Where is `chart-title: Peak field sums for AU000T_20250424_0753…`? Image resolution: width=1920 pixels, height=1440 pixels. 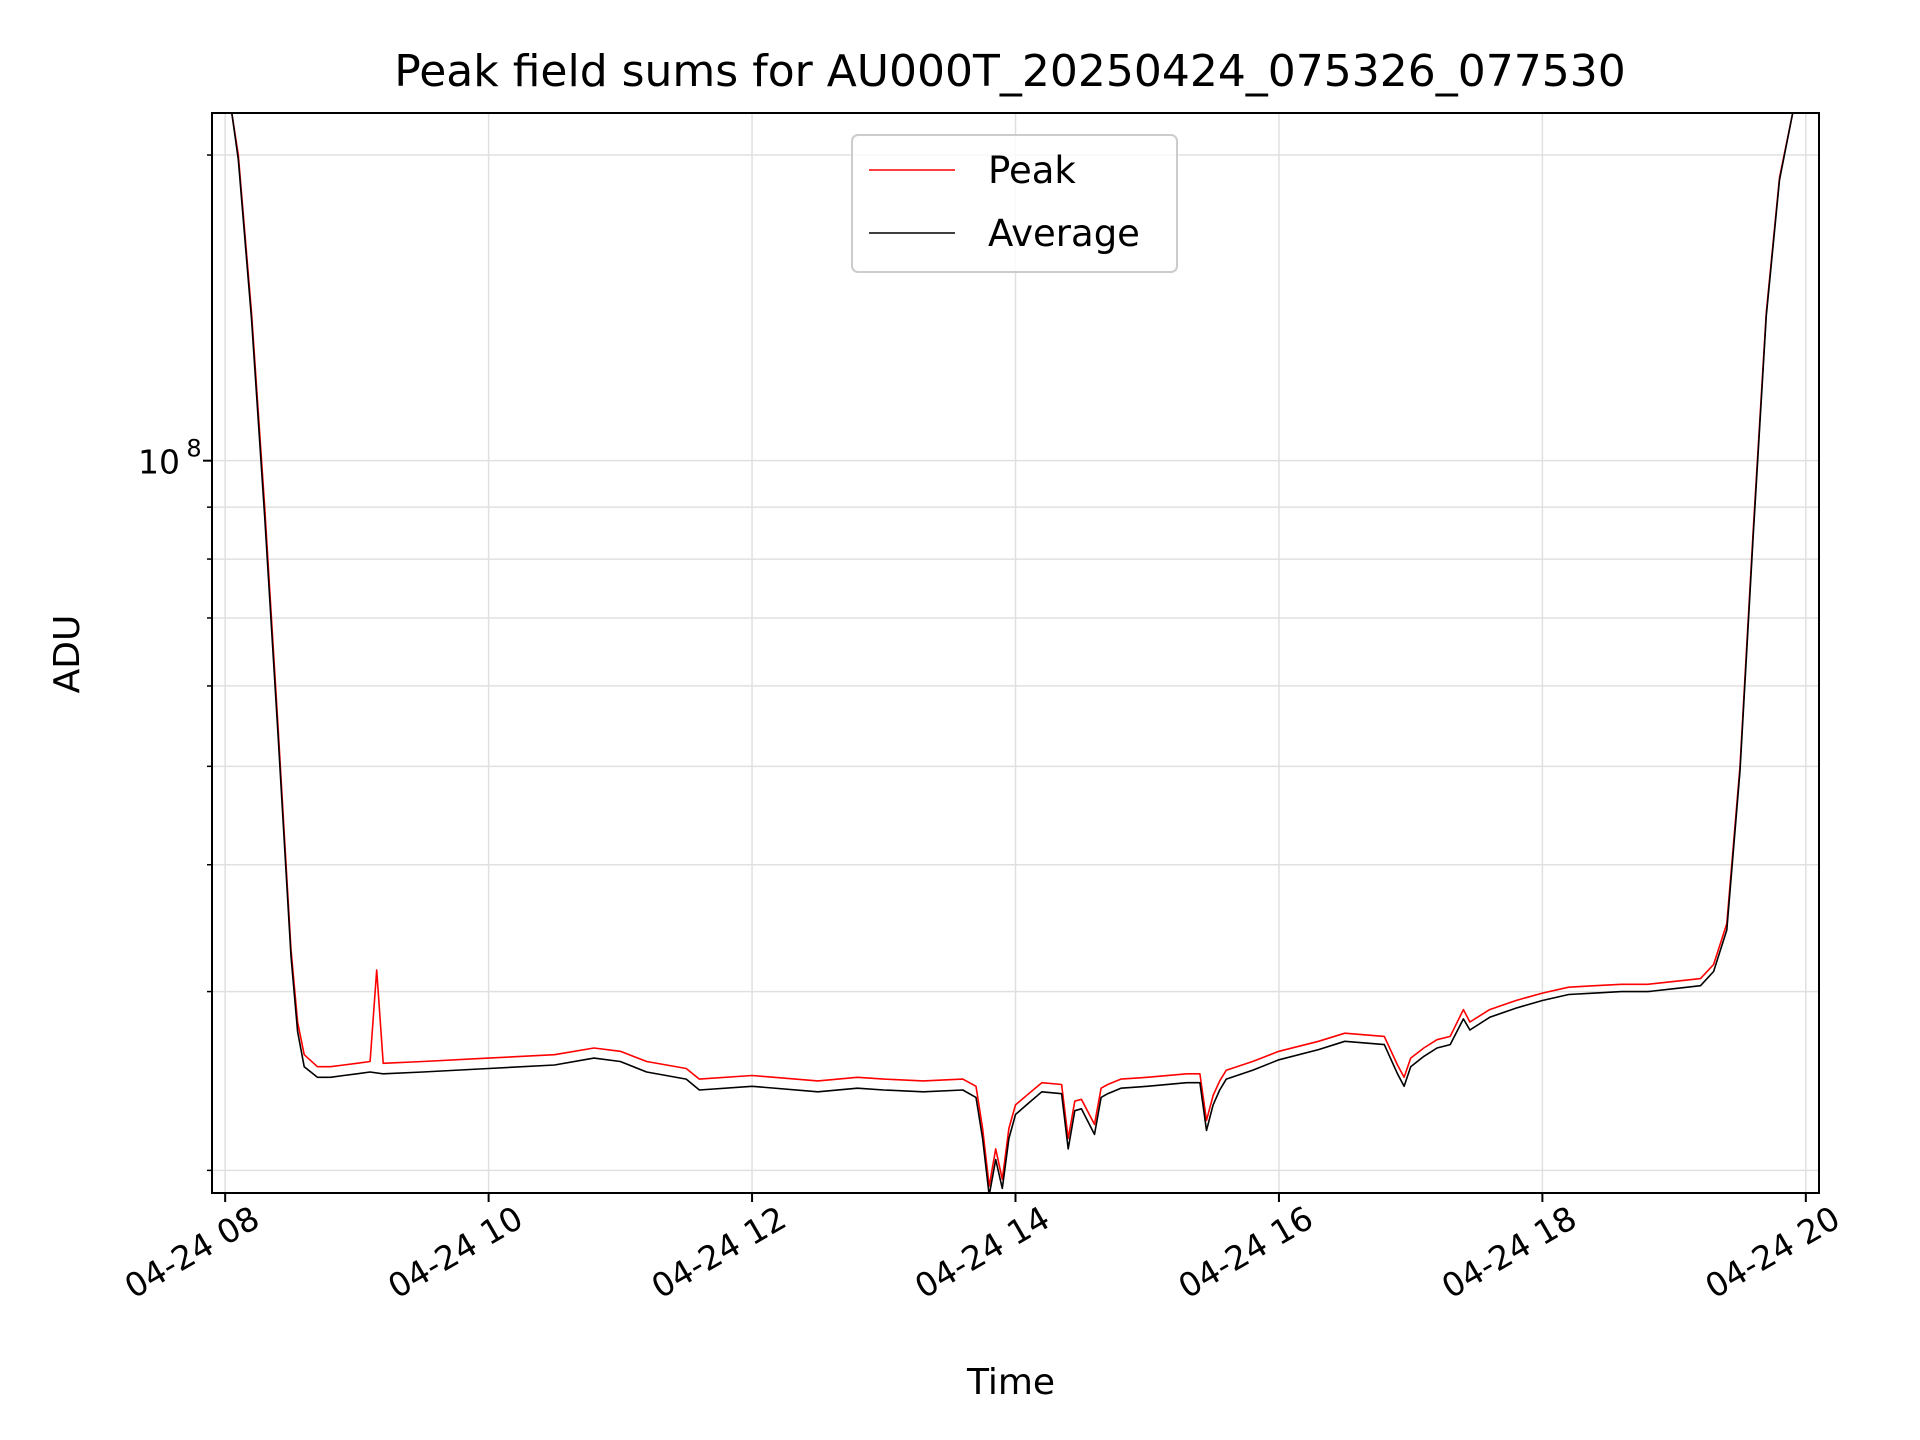 chart-title: Peak field sums for AU000T_20250424_0753… is located at coordinates (1010, 71).